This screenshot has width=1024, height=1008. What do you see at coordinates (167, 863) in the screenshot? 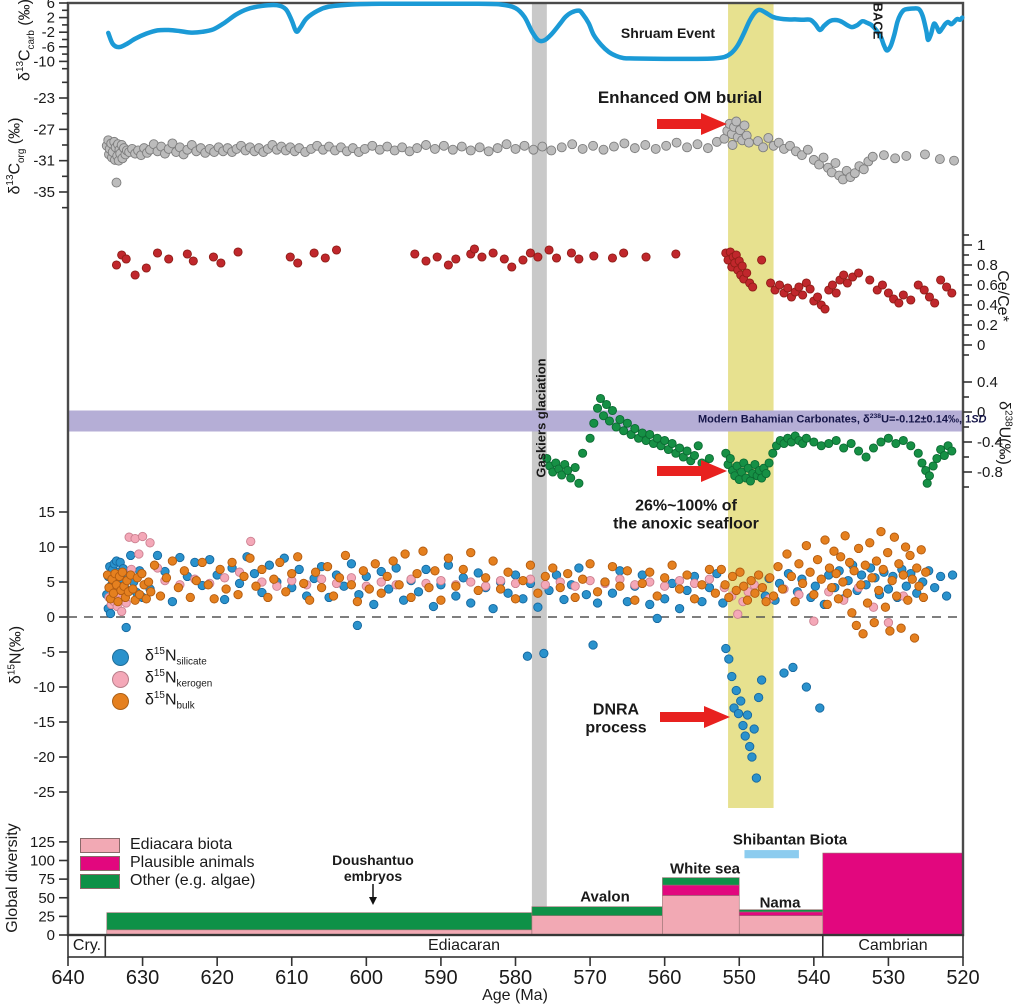
I see `diversity-legend-item-plausible: Plausible animals` at bounding box center [167, 863].